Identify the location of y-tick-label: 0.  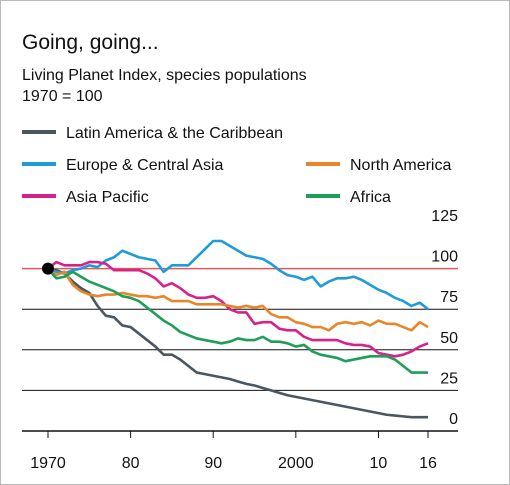
(453, 419).